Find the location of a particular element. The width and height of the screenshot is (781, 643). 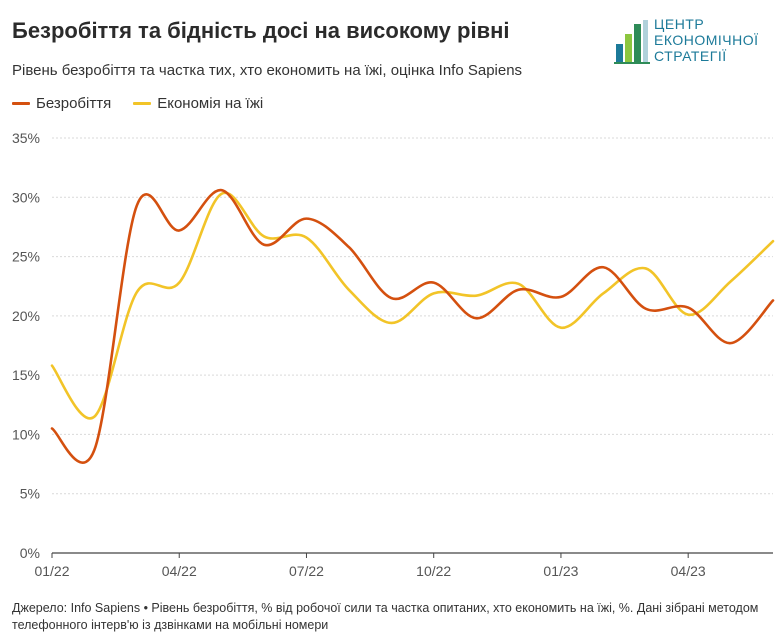

y-tick-label: 0% is located at coordinates (30, 553).